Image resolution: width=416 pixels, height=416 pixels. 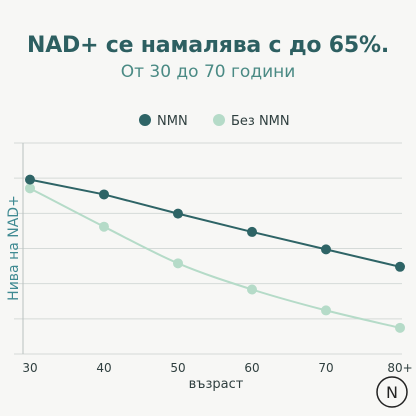 I want to click on x-axis-label: възраст, so click(x=216, y=384).